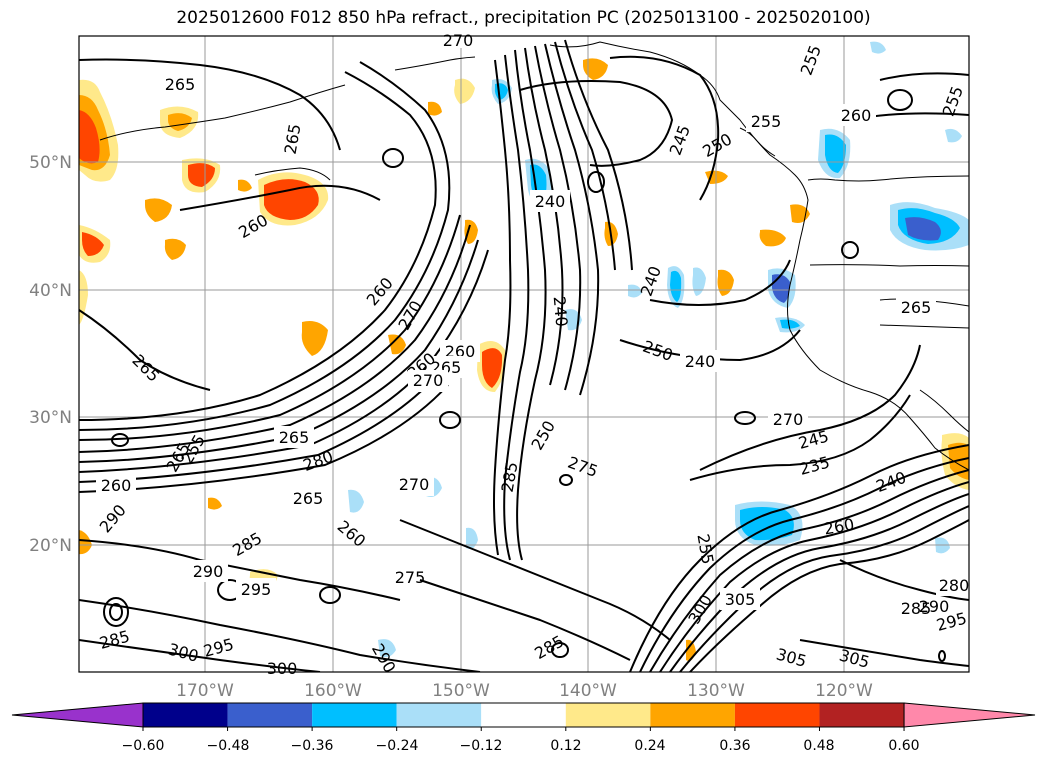  Describe the element at coordinates (205, 691) in the screenshot. I see `lon-label: 170°W` at that location.